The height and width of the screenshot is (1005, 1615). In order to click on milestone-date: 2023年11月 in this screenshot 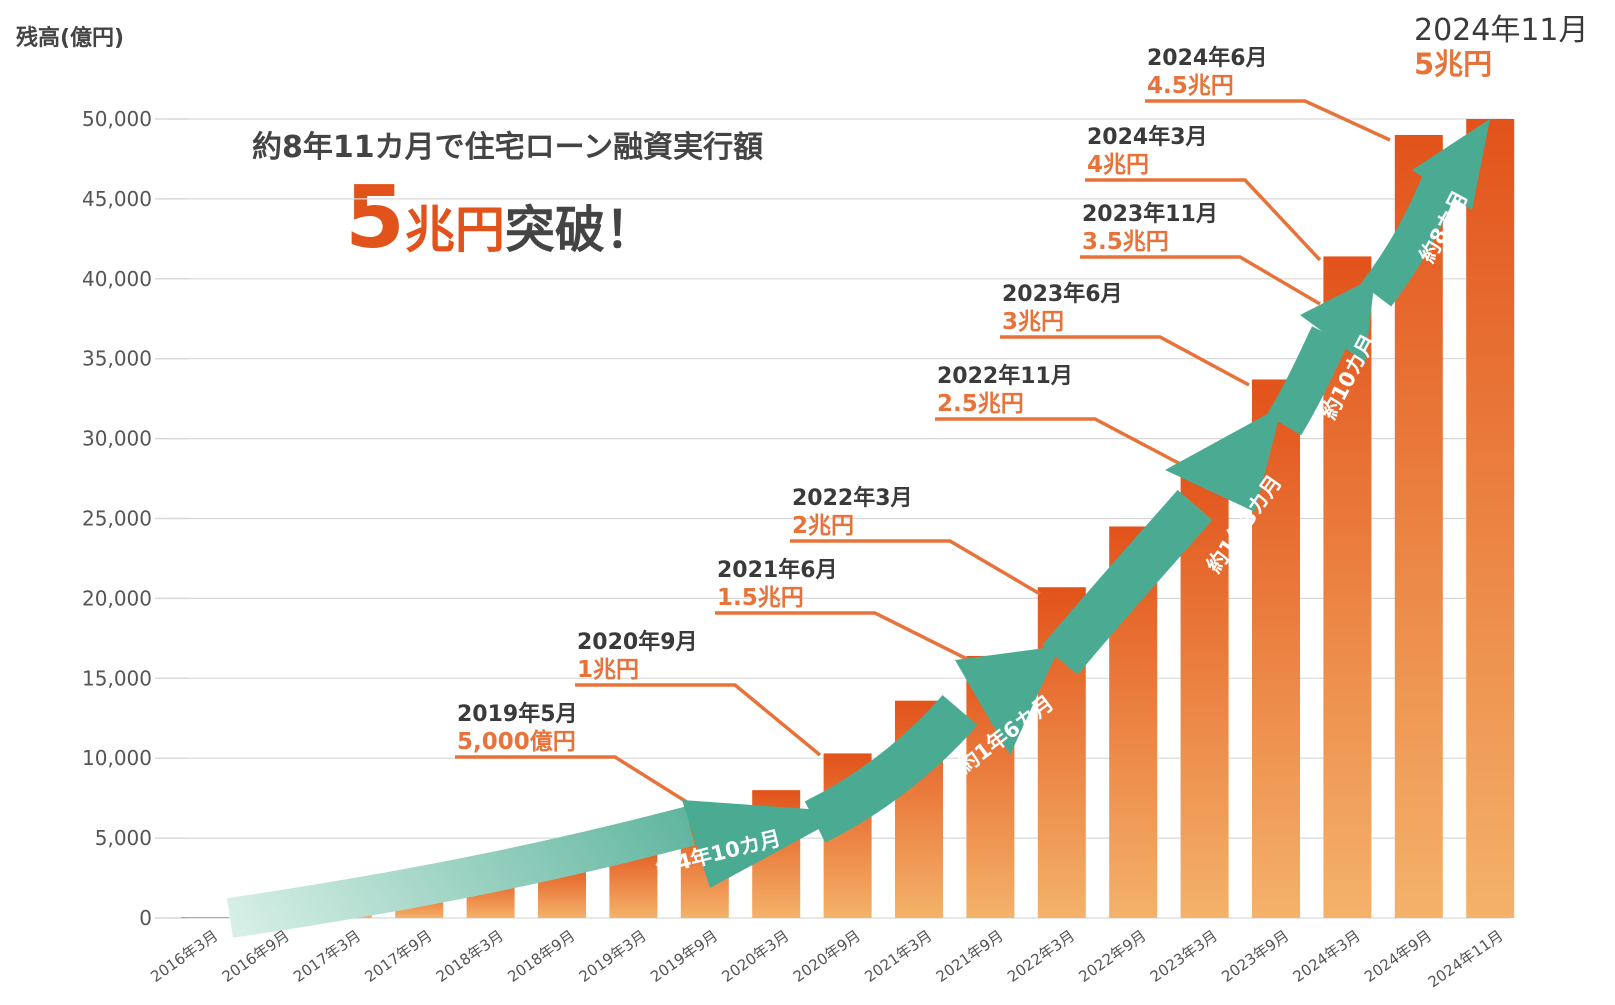, I will do `click(1150, 214)`.